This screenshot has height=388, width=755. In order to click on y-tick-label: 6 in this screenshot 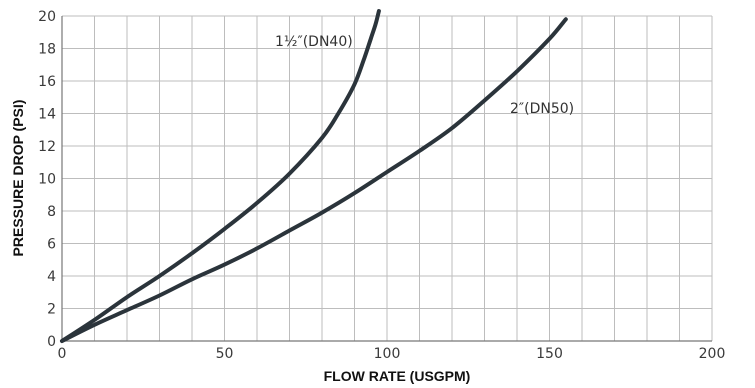, I will do `click(51, 245)`.